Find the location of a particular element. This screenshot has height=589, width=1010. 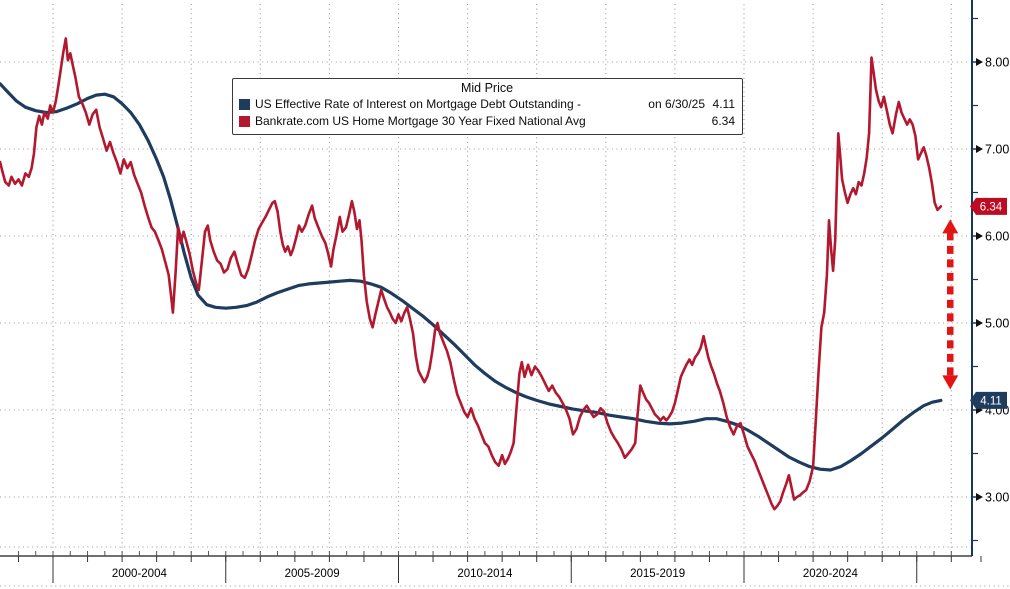

y-axis: 8.007.006.005.004.003.00 is located at coordinates (990, 278).